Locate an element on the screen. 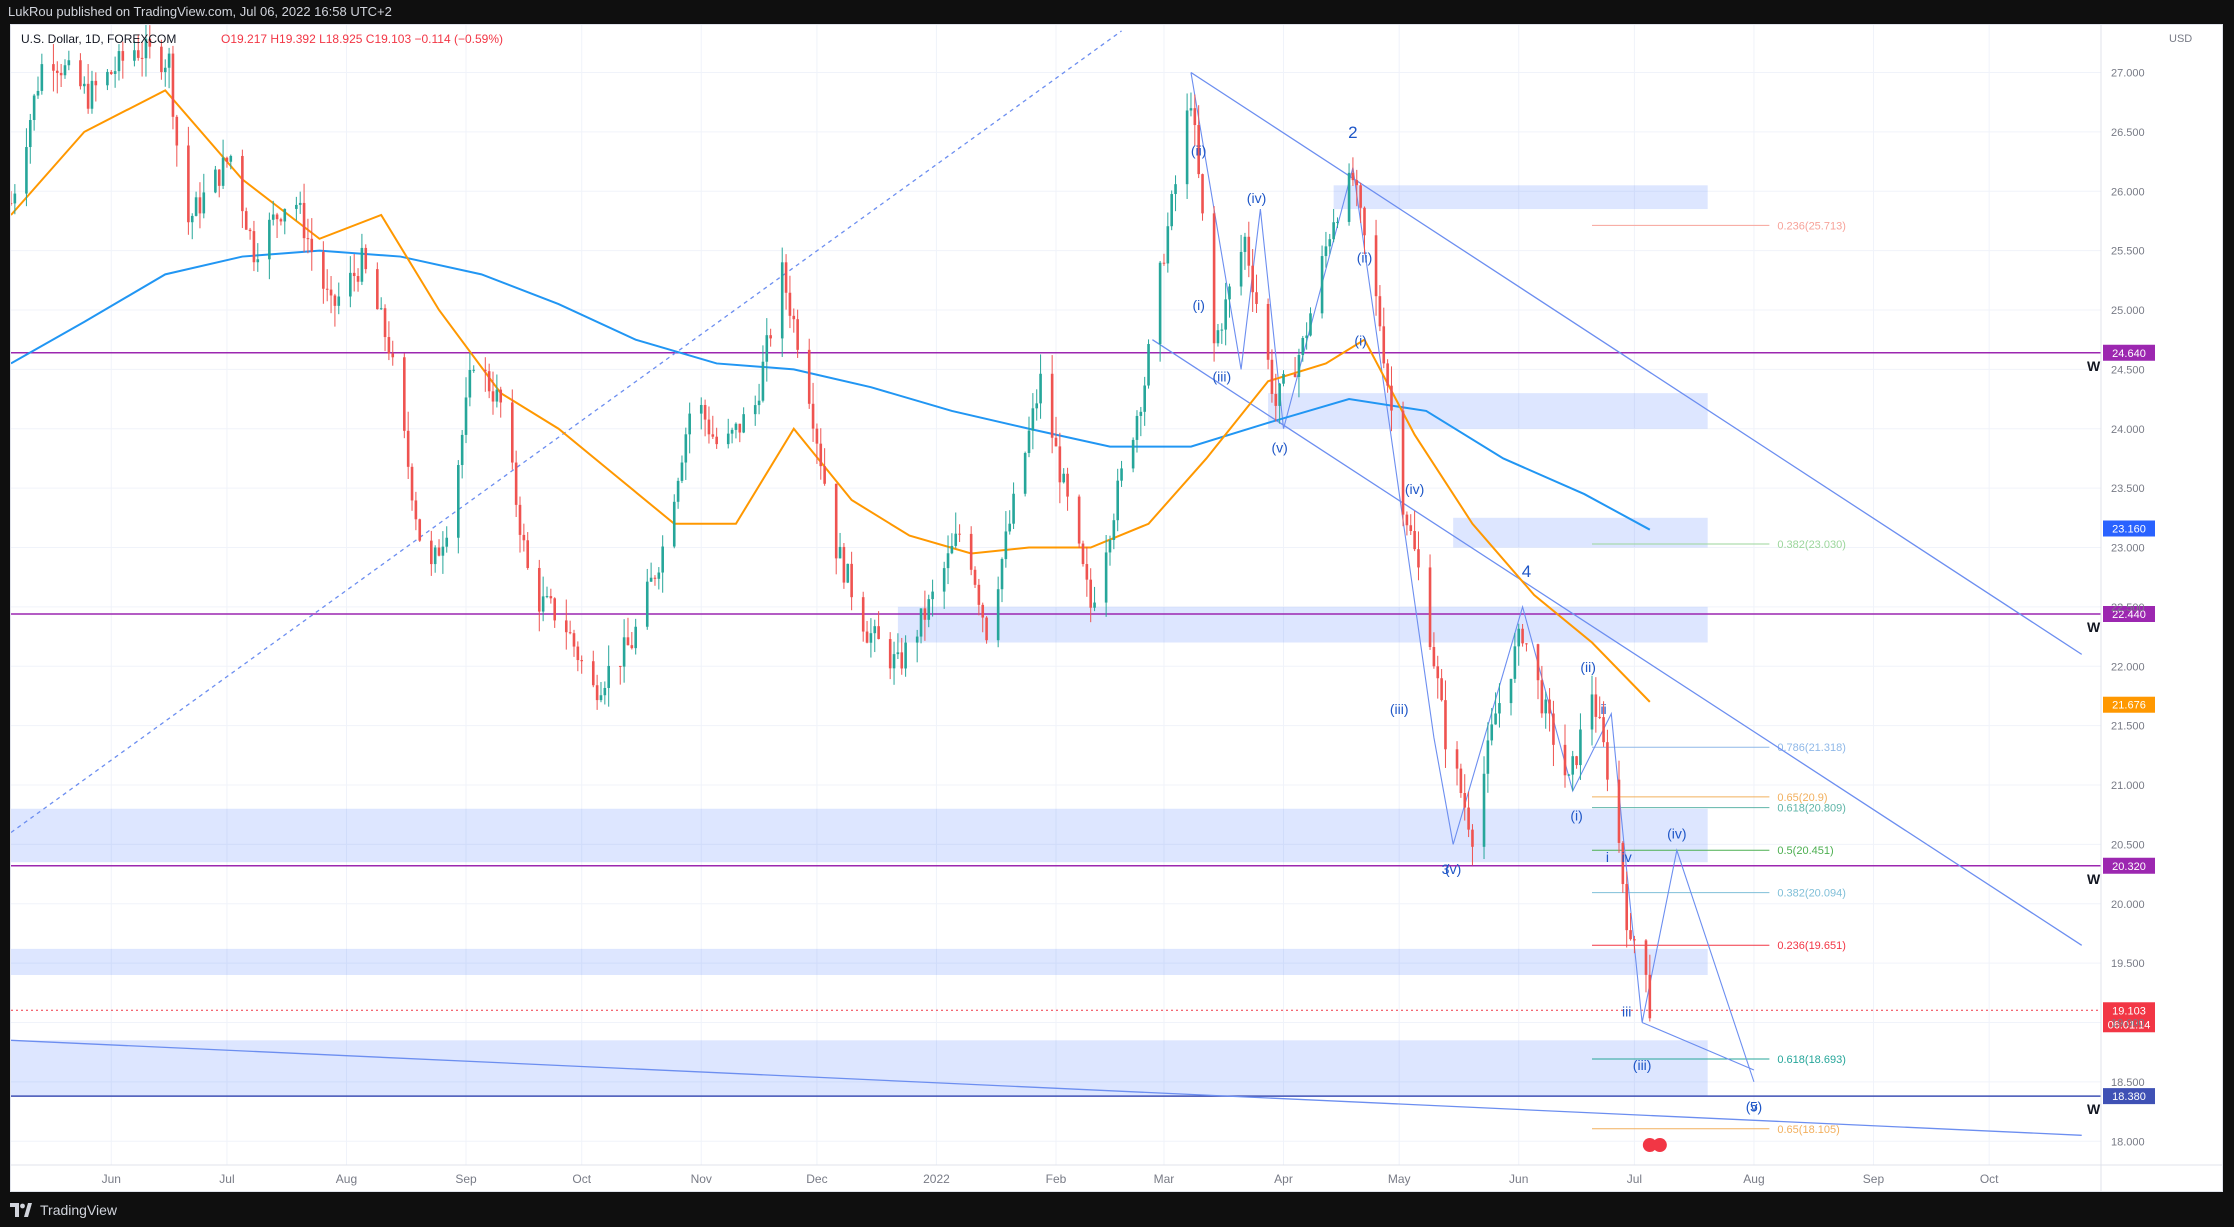 The image size is (2234, 1227). wave-label: (i) is located at coordinates (1360, 341).